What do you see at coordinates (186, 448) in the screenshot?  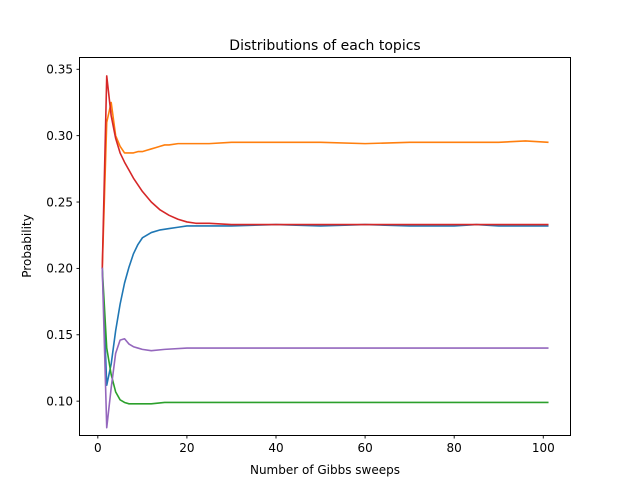 I see `x-tick-label: 20` at bounding box center [186, 448].